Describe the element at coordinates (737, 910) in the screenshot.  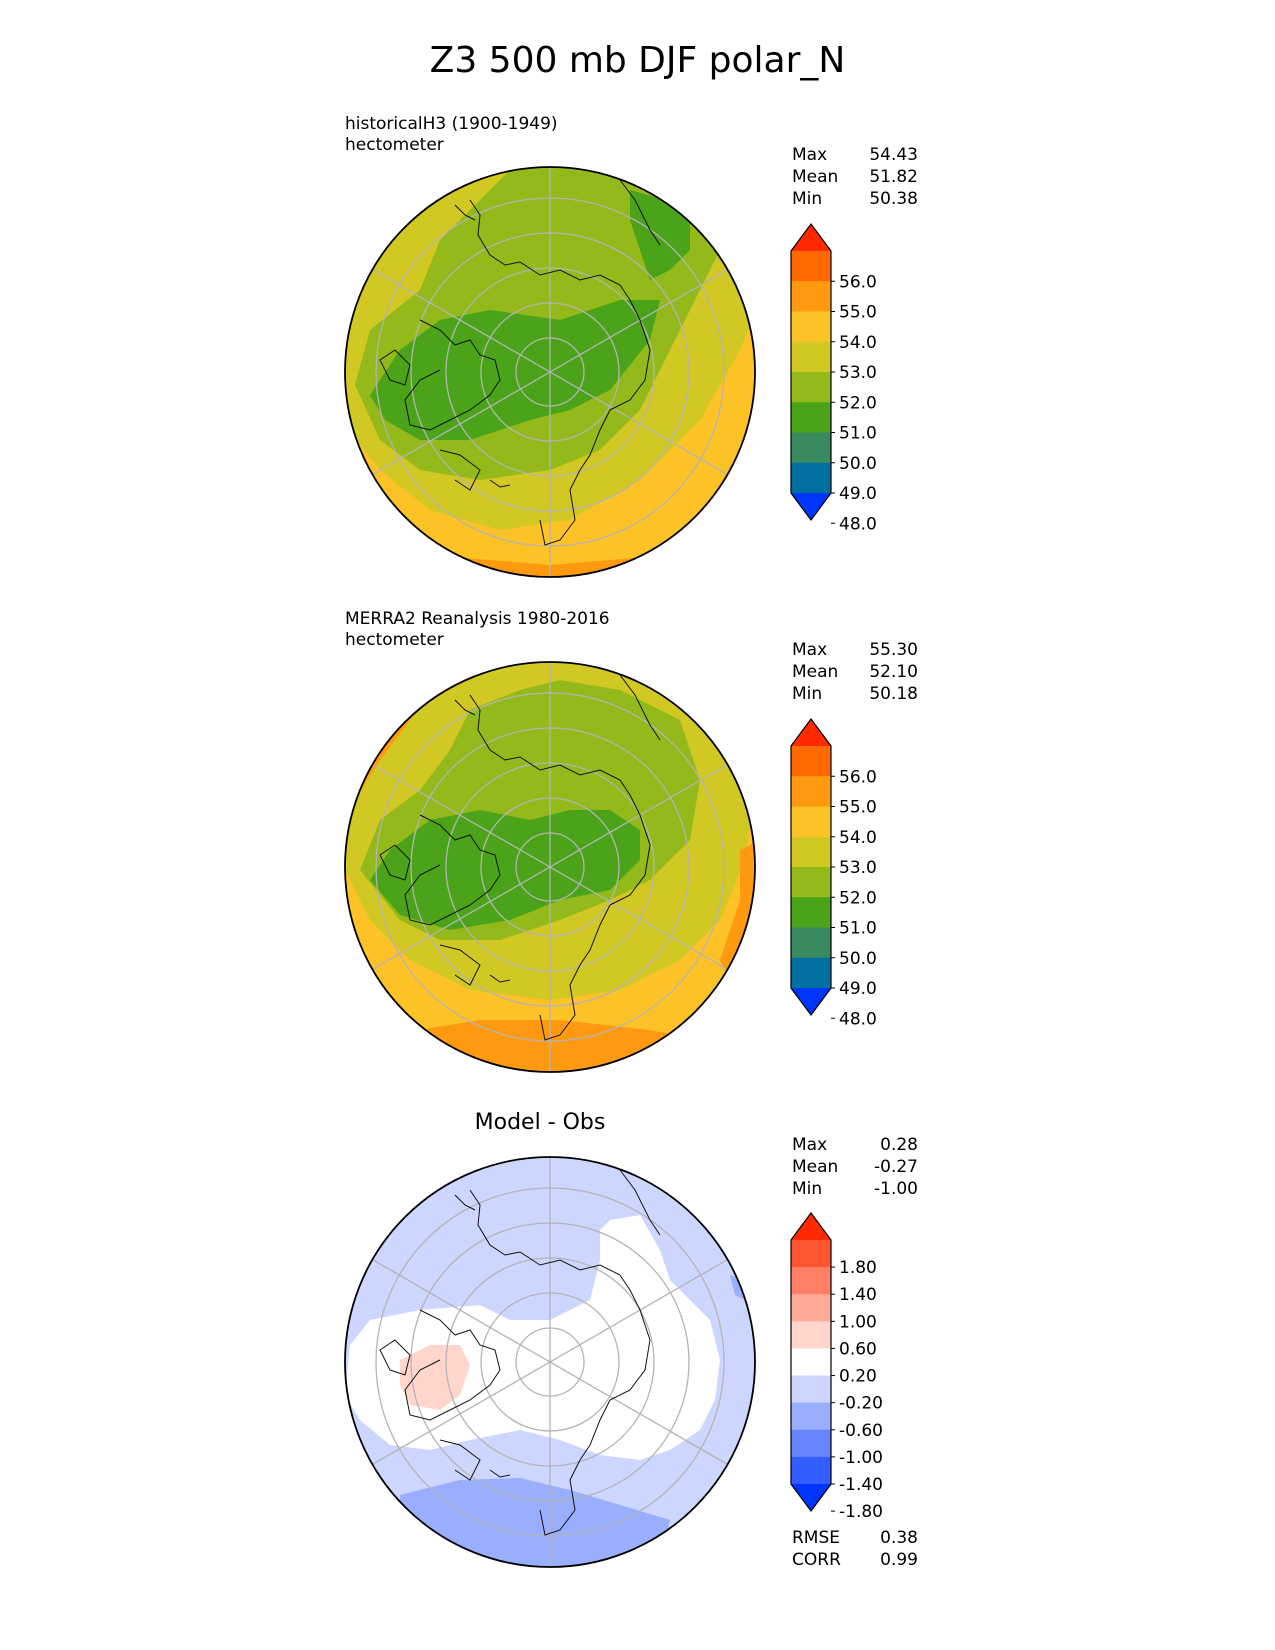
I see `contour-fill-54-east` at that location.